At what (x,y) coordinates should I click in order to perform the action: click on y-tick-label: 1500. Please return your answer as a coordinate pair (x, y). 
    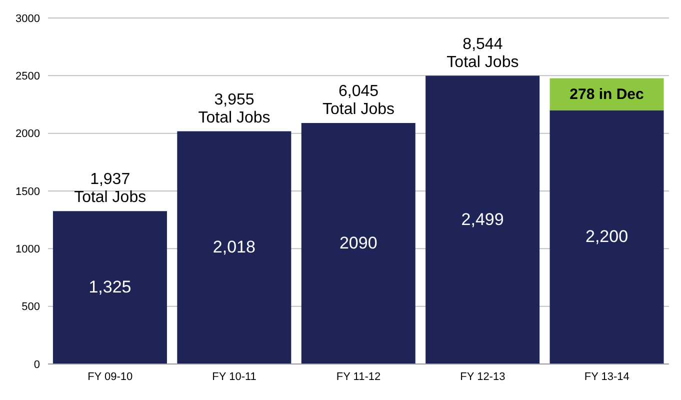
    Looking at the image, I should click on (28, 192).